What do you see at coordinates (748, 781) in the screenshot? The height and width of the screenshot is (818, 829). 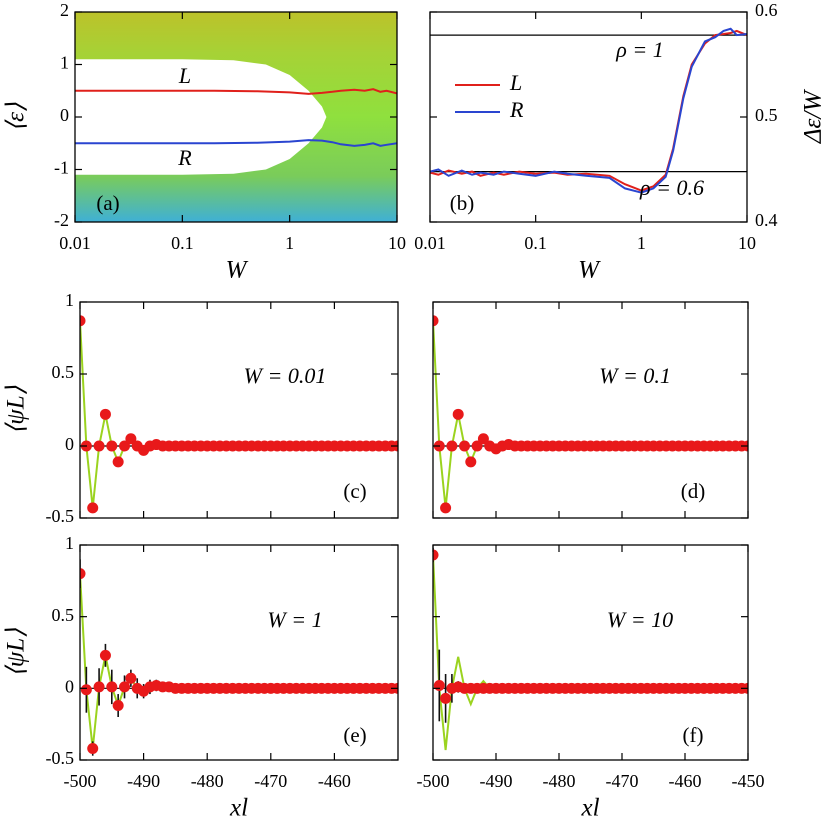 I see `x-tick-label: -450` at bounding box center [748, 781].